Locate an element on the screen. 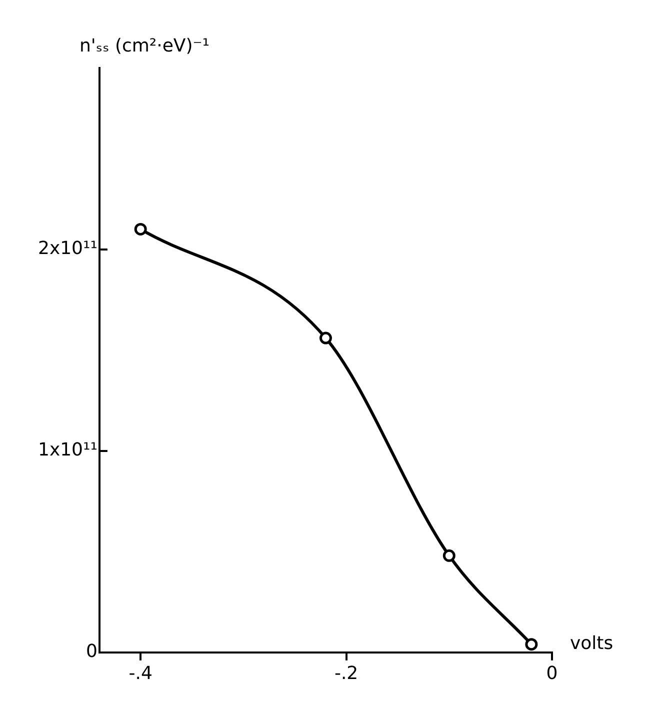 The height and width of the screenshot is (707, 650). y-tick-label: 0 is located at coordinates (92, 651).